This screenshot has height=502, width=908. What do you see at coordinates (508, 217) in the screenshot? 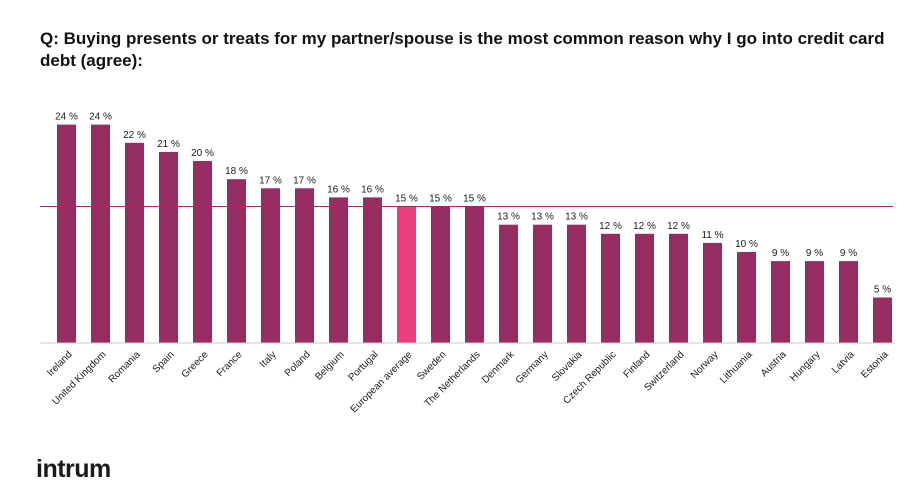
I see `value-label-denmark: 13 %` at bounding box center [508, 217].